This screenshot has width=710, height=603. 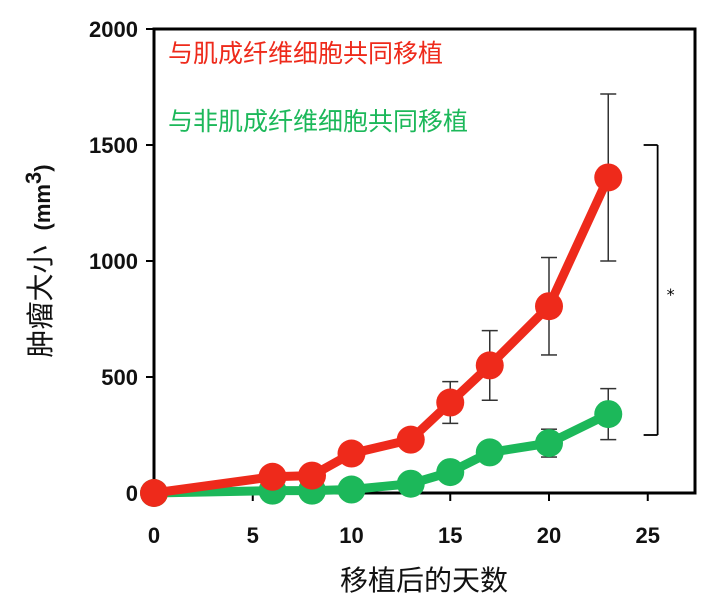 What do you see at coordinates (40, 302) in the screenshot?
I see `y-axis-title-text: 肿瘤大小` at bounding box center [40, 302].